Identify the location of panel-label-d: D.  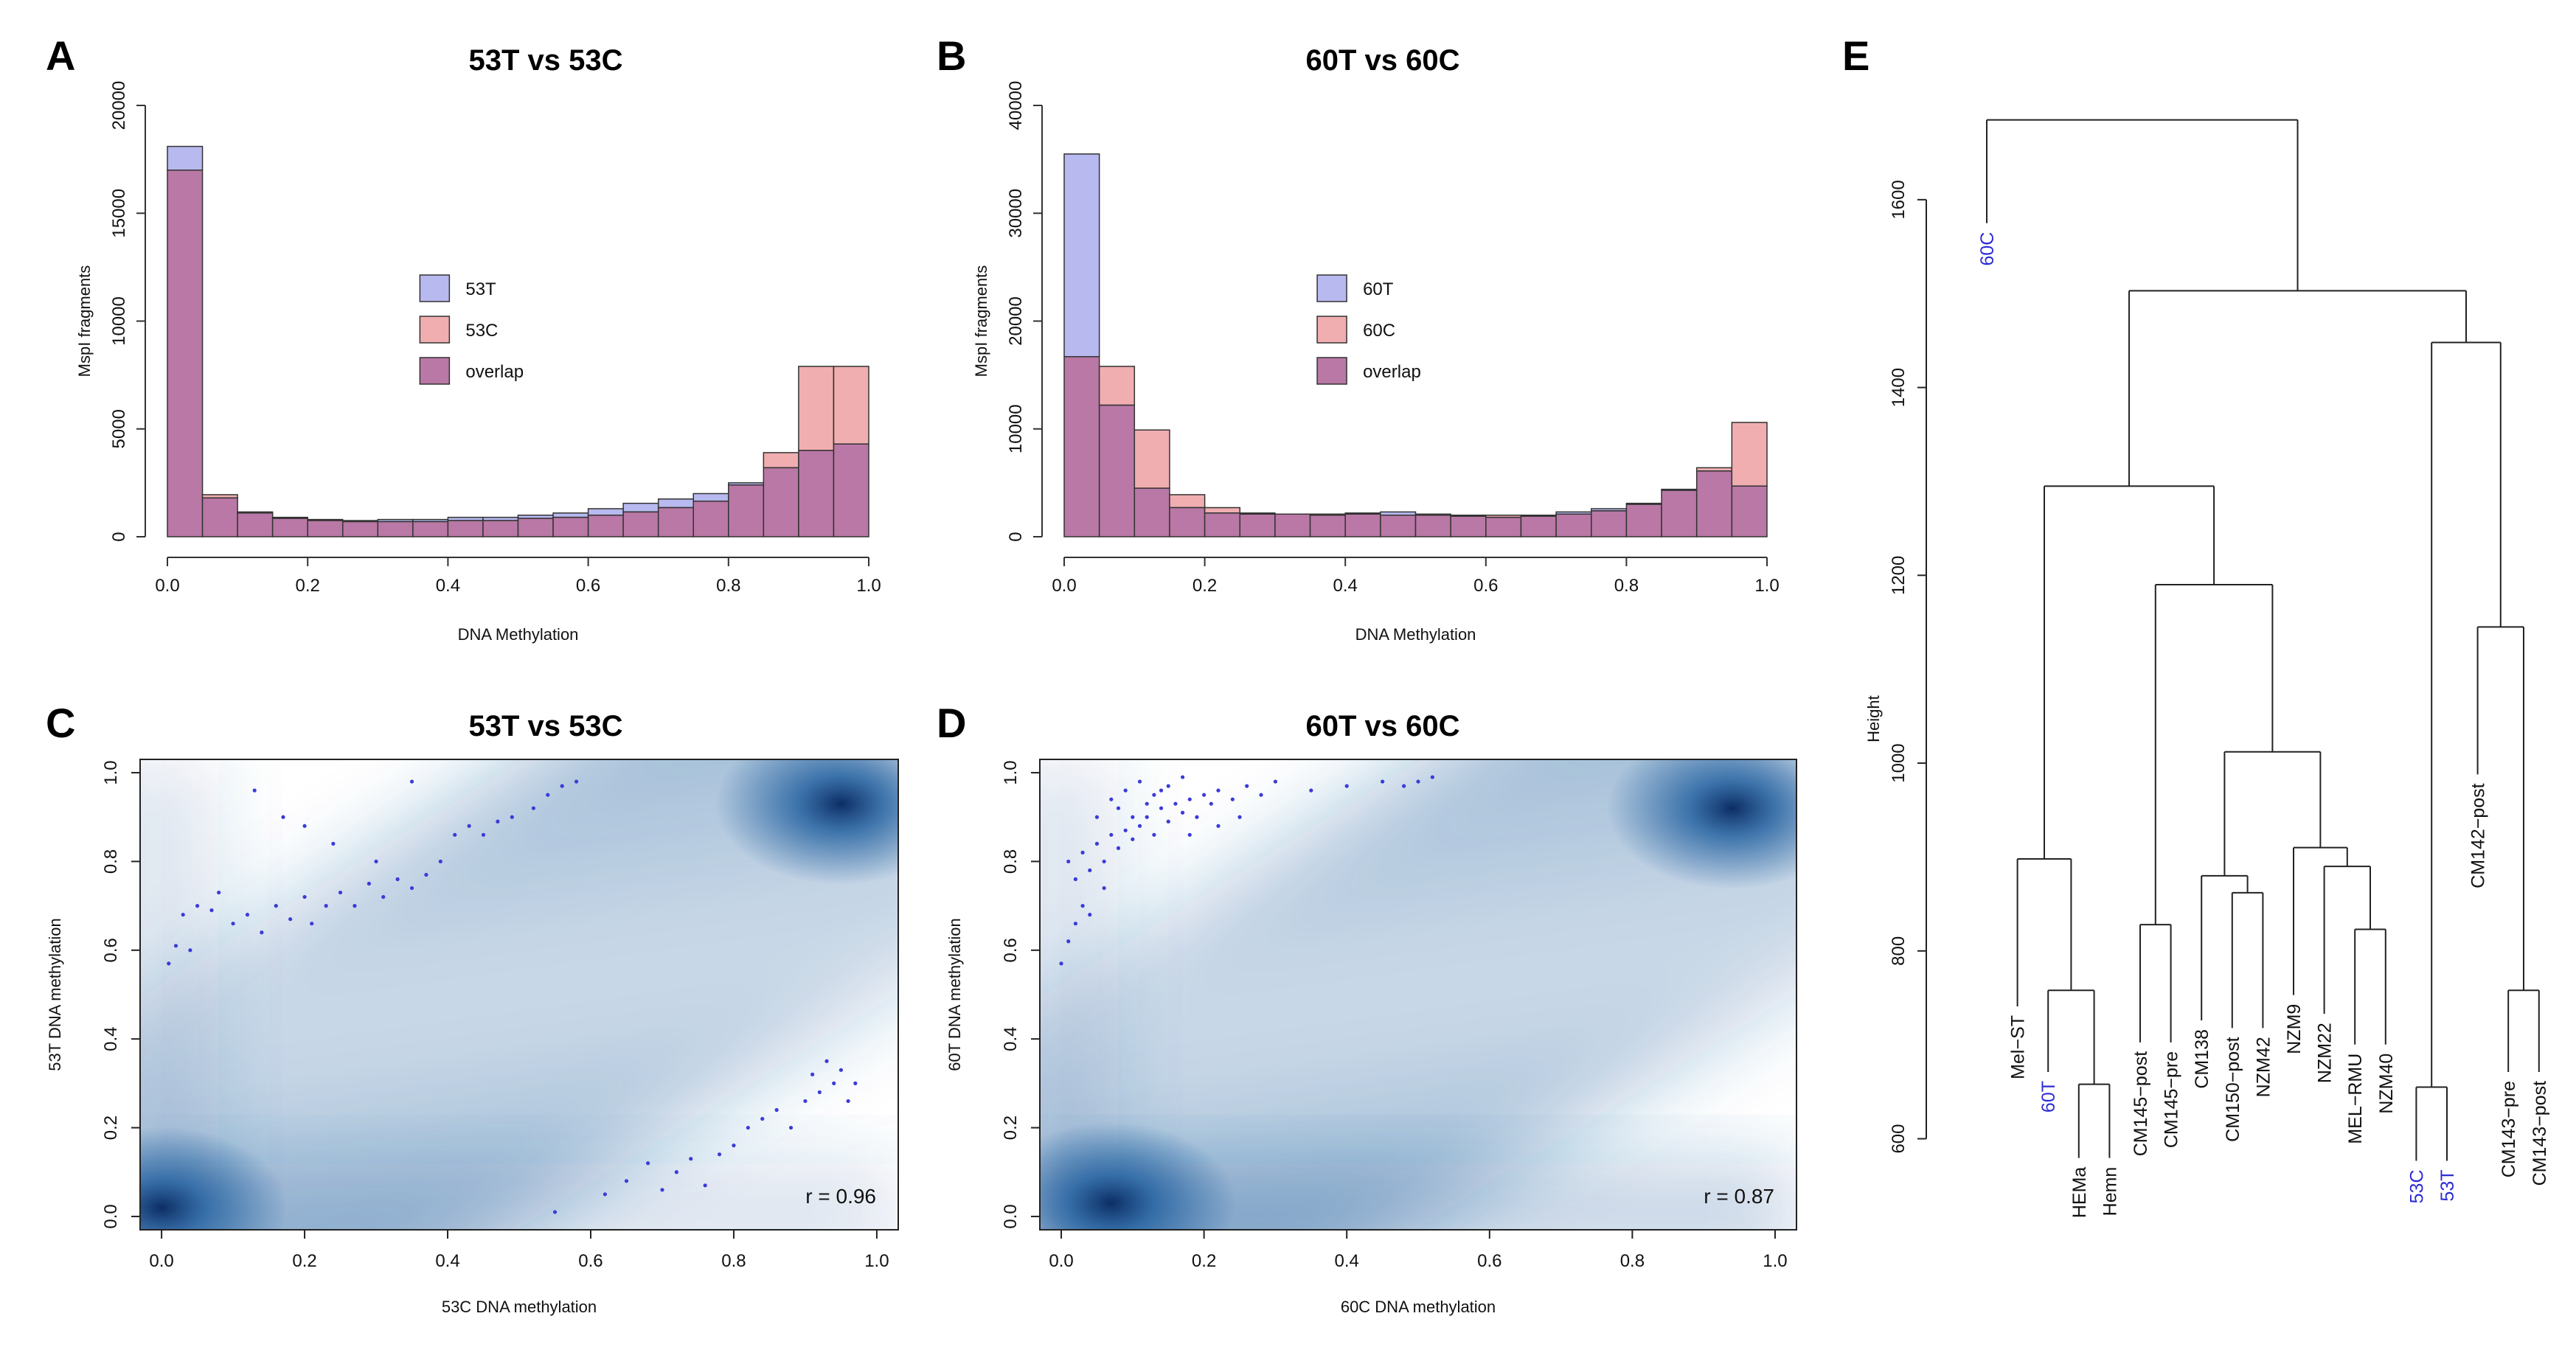
(951, 723).